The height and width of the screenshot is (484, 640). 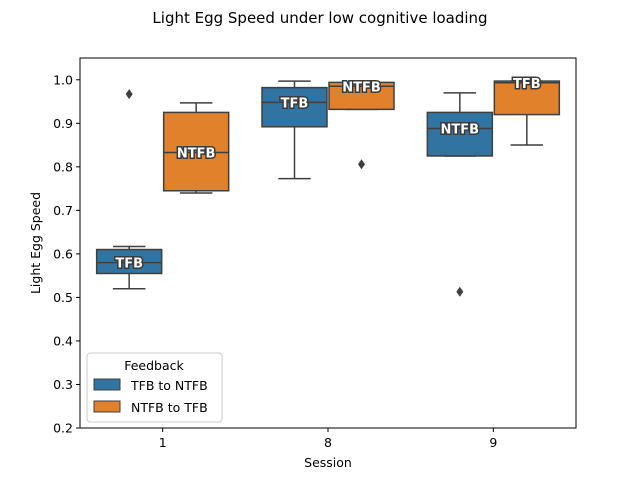 What do you see at coordinates (63, 340) in the screenshot?
I see `y-tick-label: 0.4` at bounding box center [63, 340].